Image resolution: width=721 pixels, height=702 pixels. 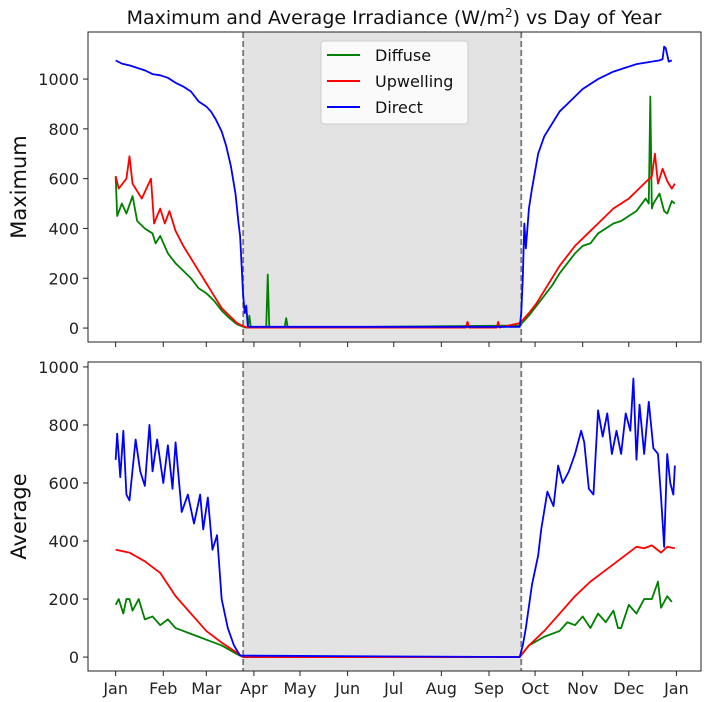 I want to click on series-upwelling, so click(x=395, y=601).